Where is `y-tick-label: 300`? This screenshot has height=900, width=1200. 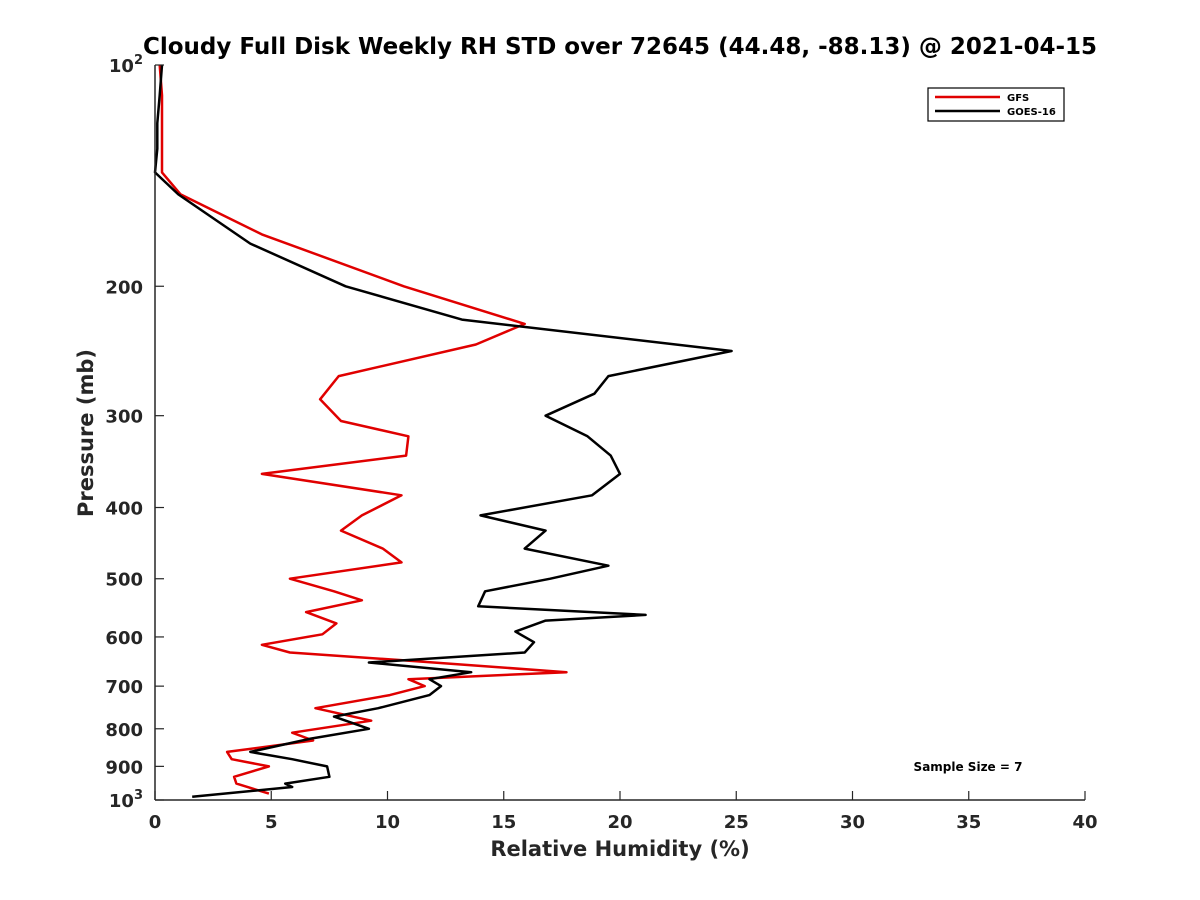 y-tick-label: 300 is located at coordinates (124, 417).